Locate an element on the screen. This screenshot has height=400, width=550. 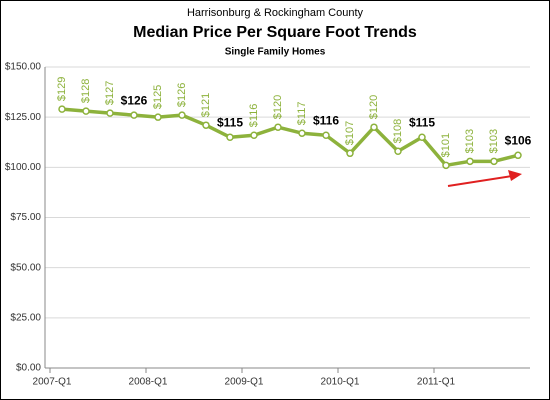
y-tick-label: $150.00 is located at coordinates (23, 67).